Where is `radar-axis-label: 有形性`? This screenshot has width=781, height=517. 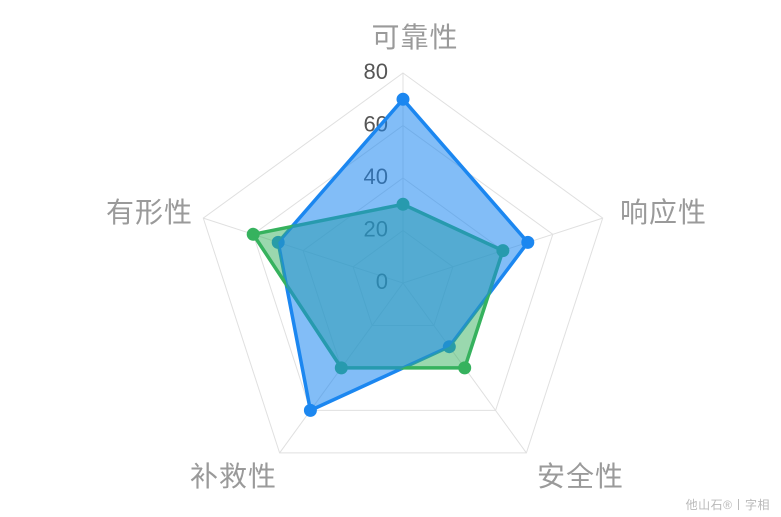
radar-axis-label: 有形性 is located at coordinates (149, 212).